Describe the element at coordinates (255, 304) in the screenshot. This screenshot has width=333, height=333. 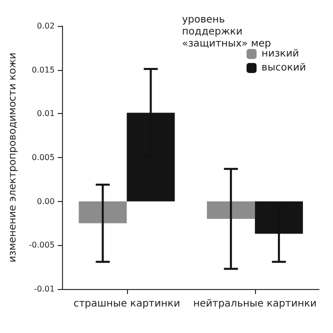
I see `x-tick-label: нейтральные картинки` at that location.